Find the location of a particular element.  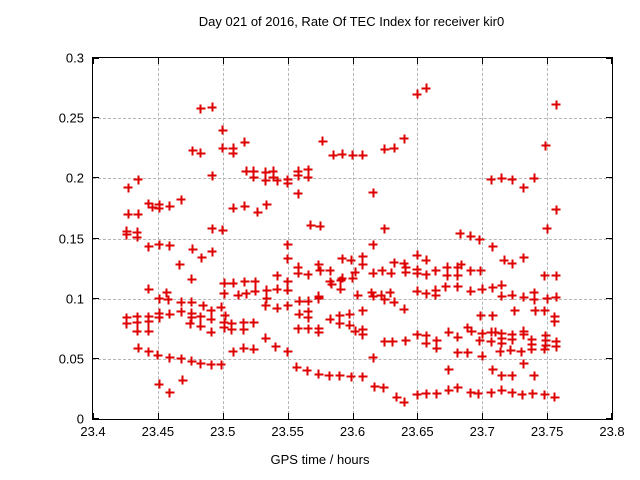

x-tick-label: 23.4 is located at coordinates (93, 431).